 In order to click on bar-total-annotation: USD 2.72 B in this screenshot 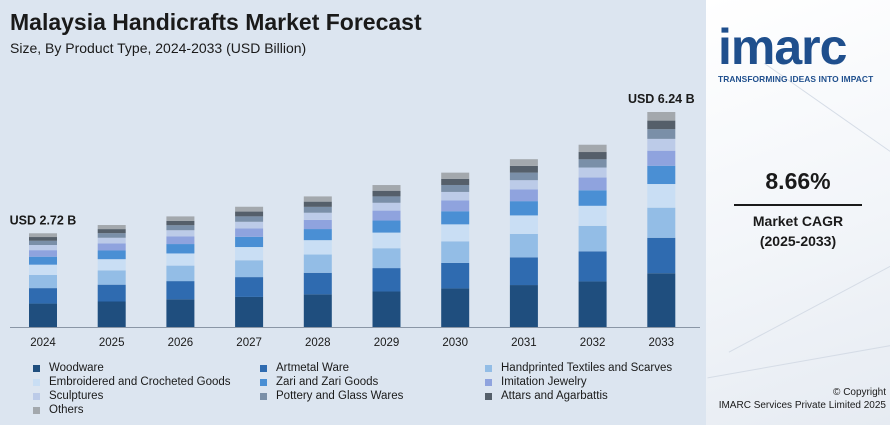, I will do `click(43, 220)`.